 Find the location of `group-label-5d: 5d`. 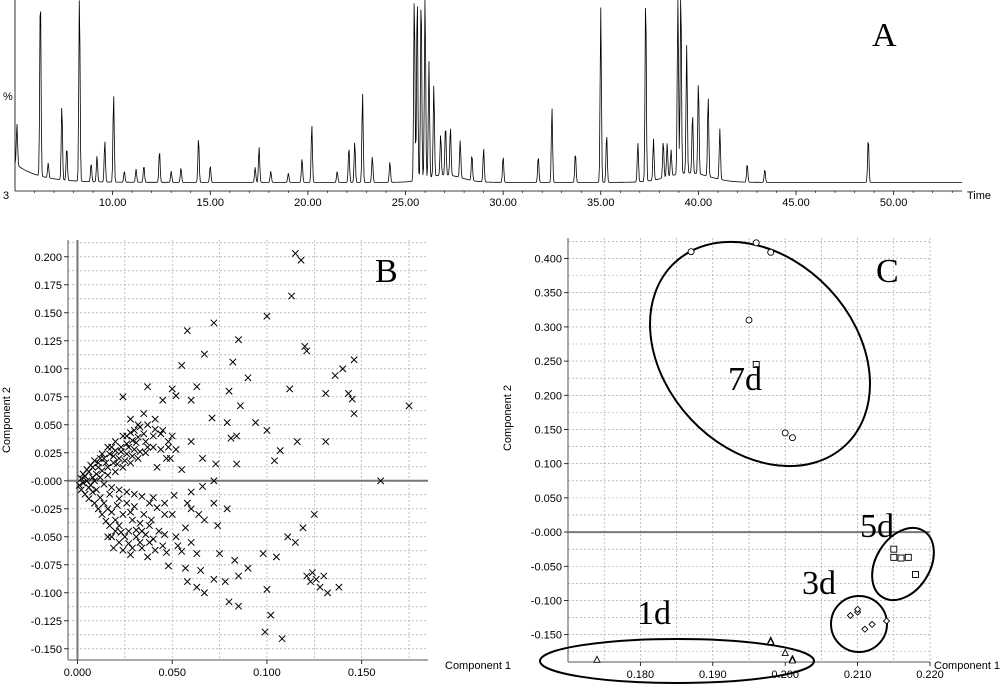

group-label-5d: 5d is located at coordinates (877, 526).